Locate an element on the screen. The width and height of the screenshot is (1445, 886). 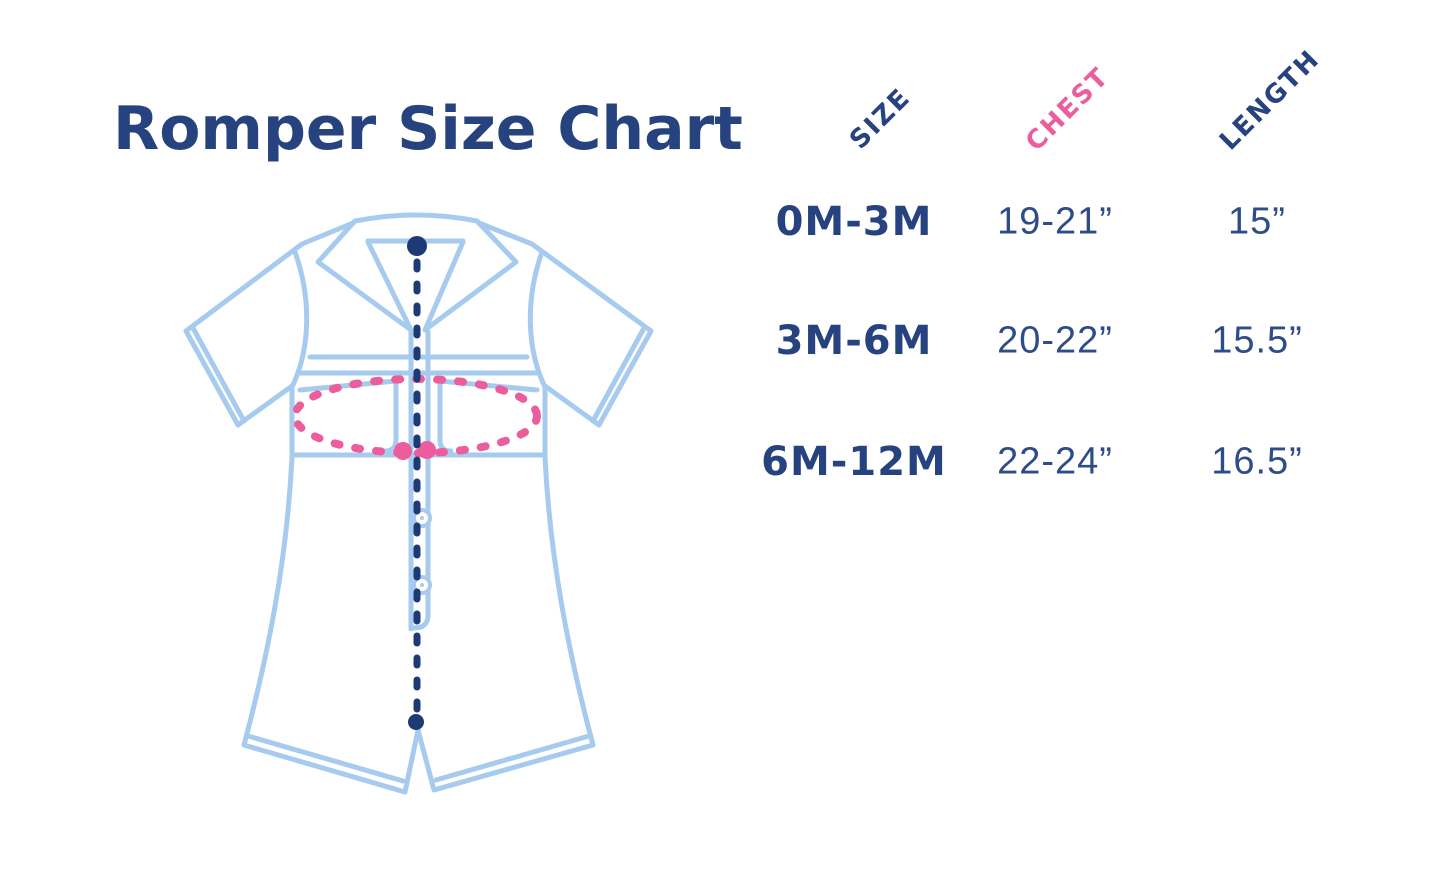
armhole-right is located at coordinates (537, 319).